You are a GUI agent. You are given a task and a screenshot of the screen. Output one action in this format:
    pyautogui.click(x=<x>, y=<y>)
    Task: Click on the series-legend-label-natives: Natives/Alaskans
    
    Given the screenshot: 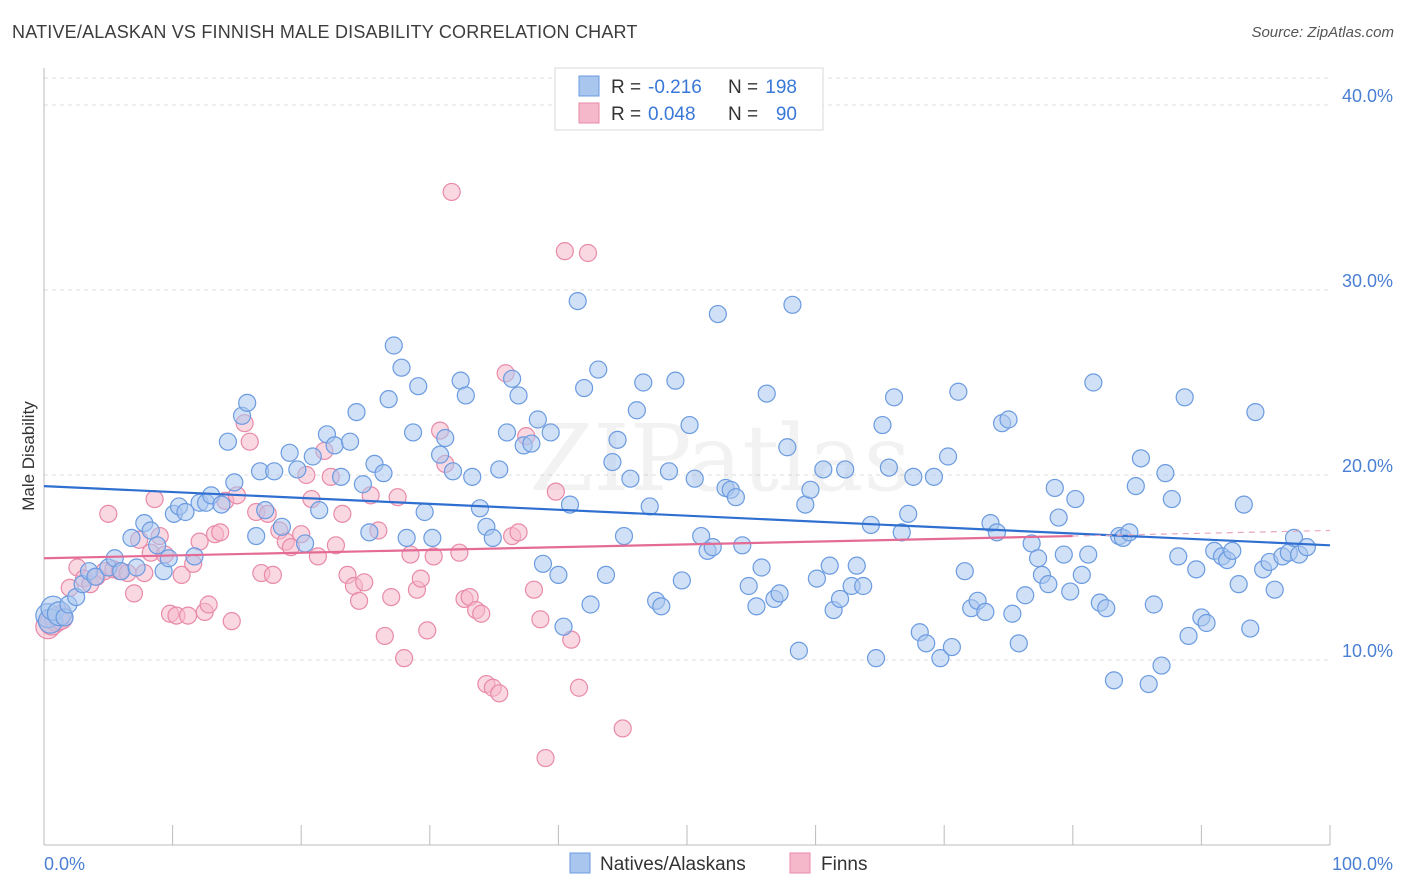 What is the action you would take?
    pyautogui.click(x=673, y=864)
    